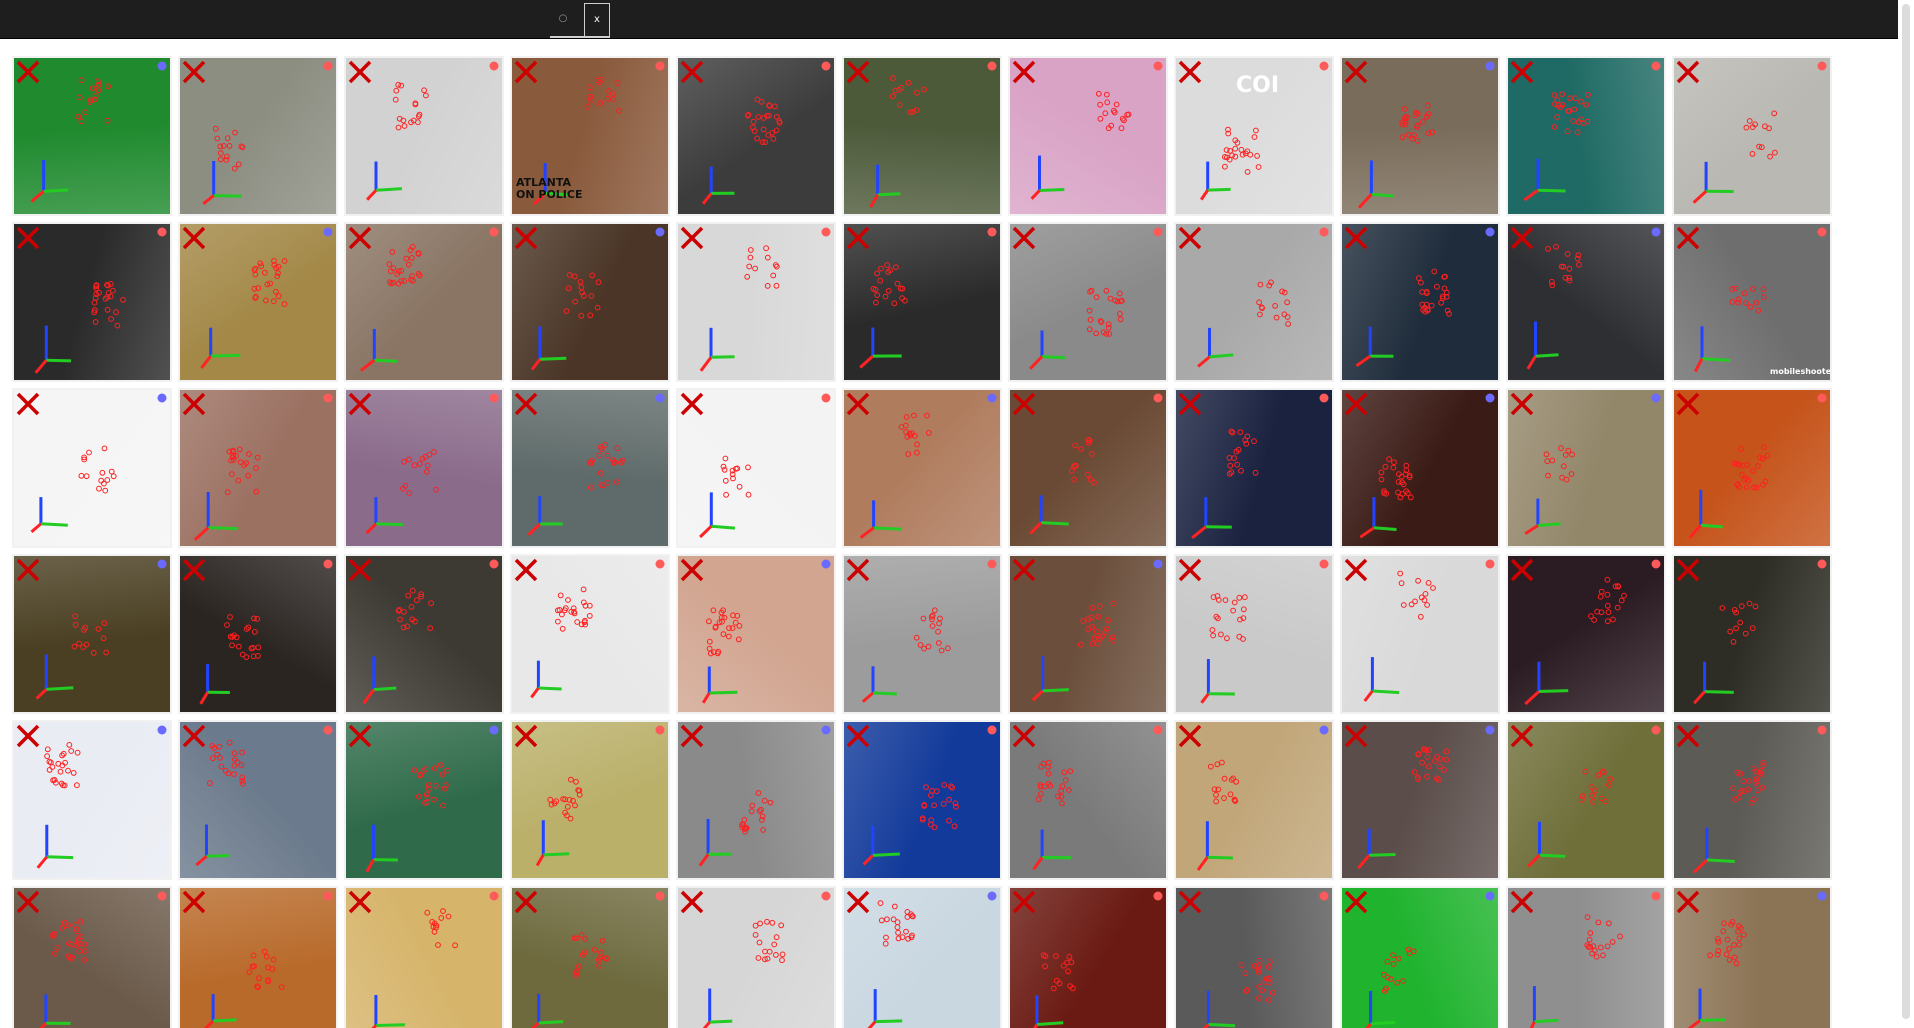 The width and height of the screenshot is (1914, 1028). What do you see at coordinates (597, 19) in the screenshot?
I see `tab-close-icon: x` at bounding box center [597, 19].